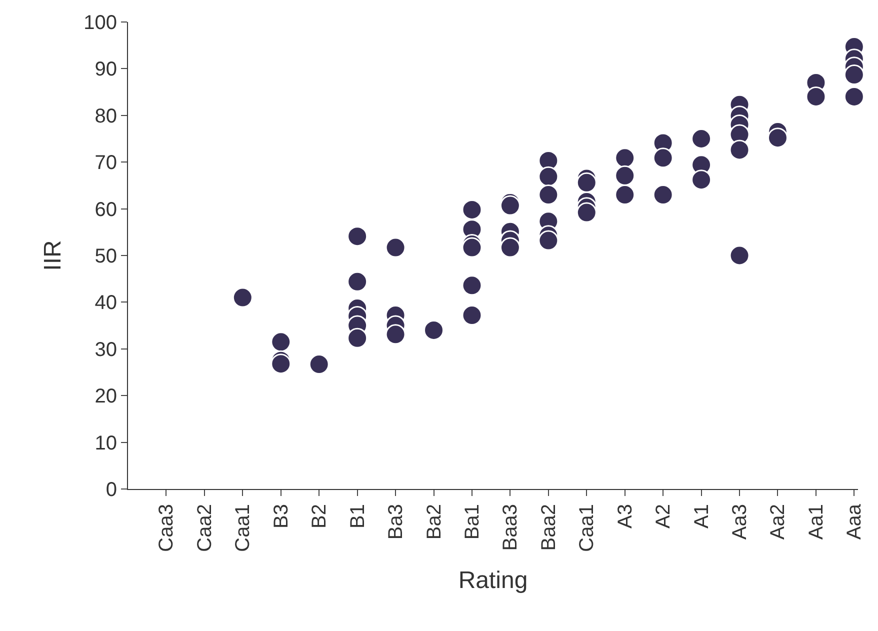 Image resolution: width=878 pixels, height=631 pixels. What do you see at coordinates (105, 163) in the screenshot?
I see `y-tick-label: 70` at bounding box center [105, 163].